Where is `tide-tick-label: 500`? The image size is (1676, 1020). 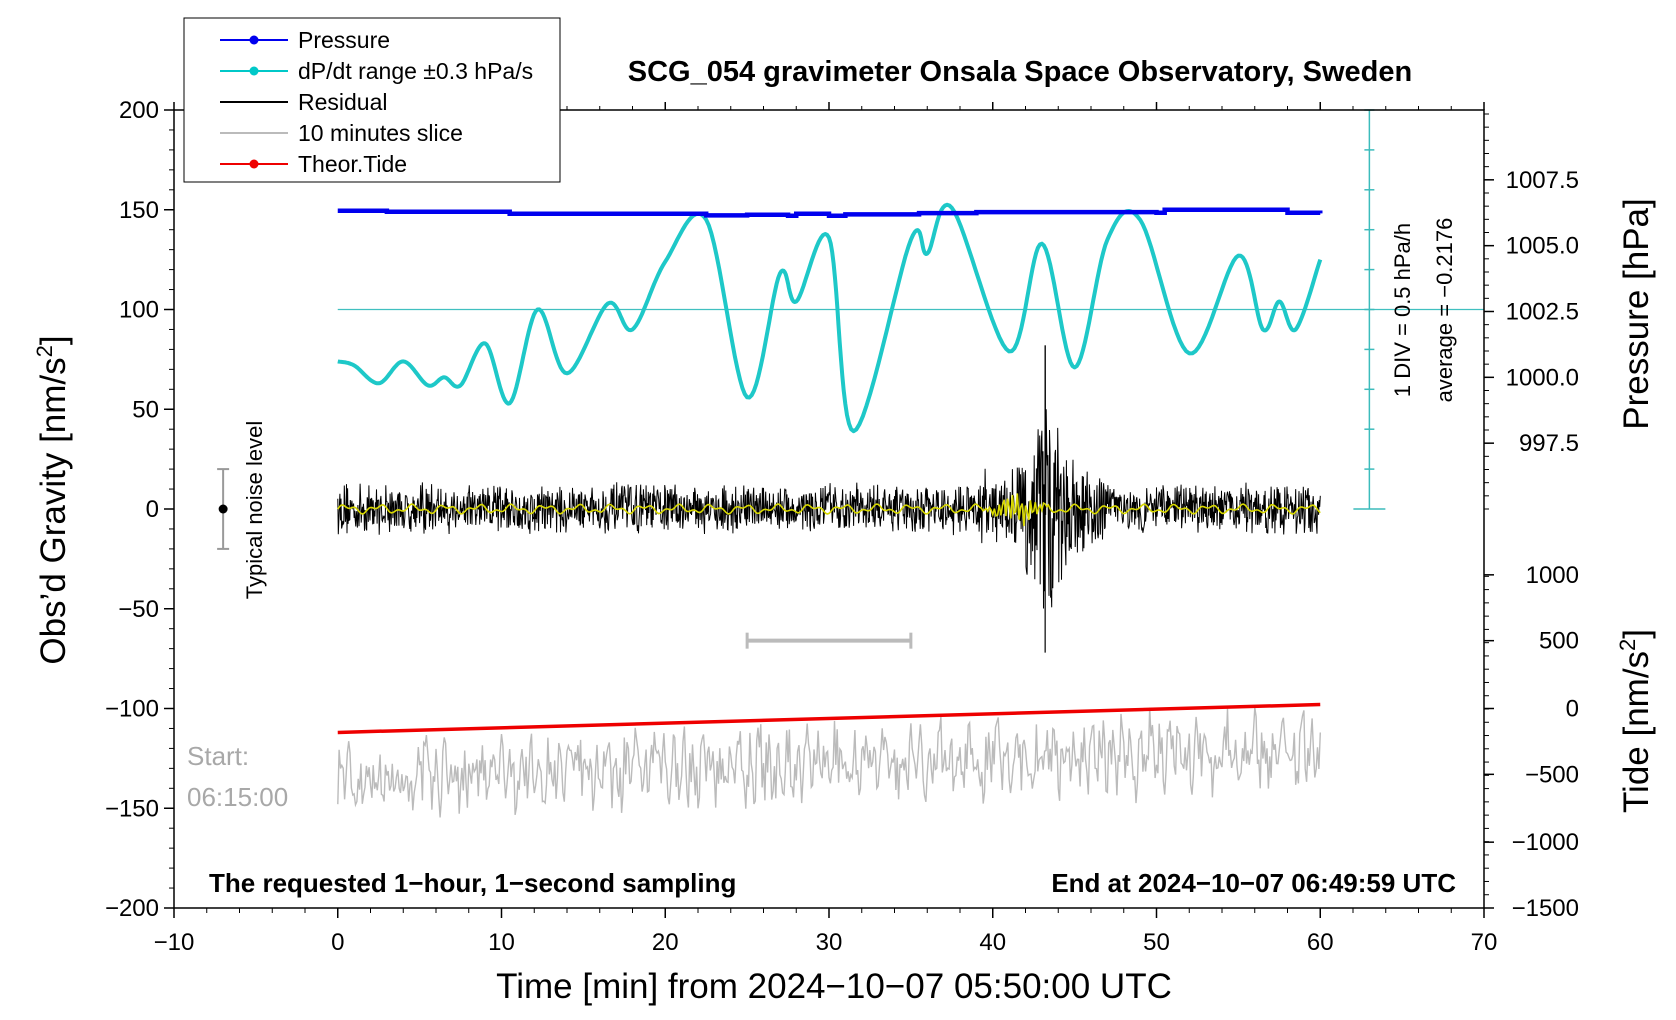 tide-tick-label: 500 is located at coordinates (1559, 641).